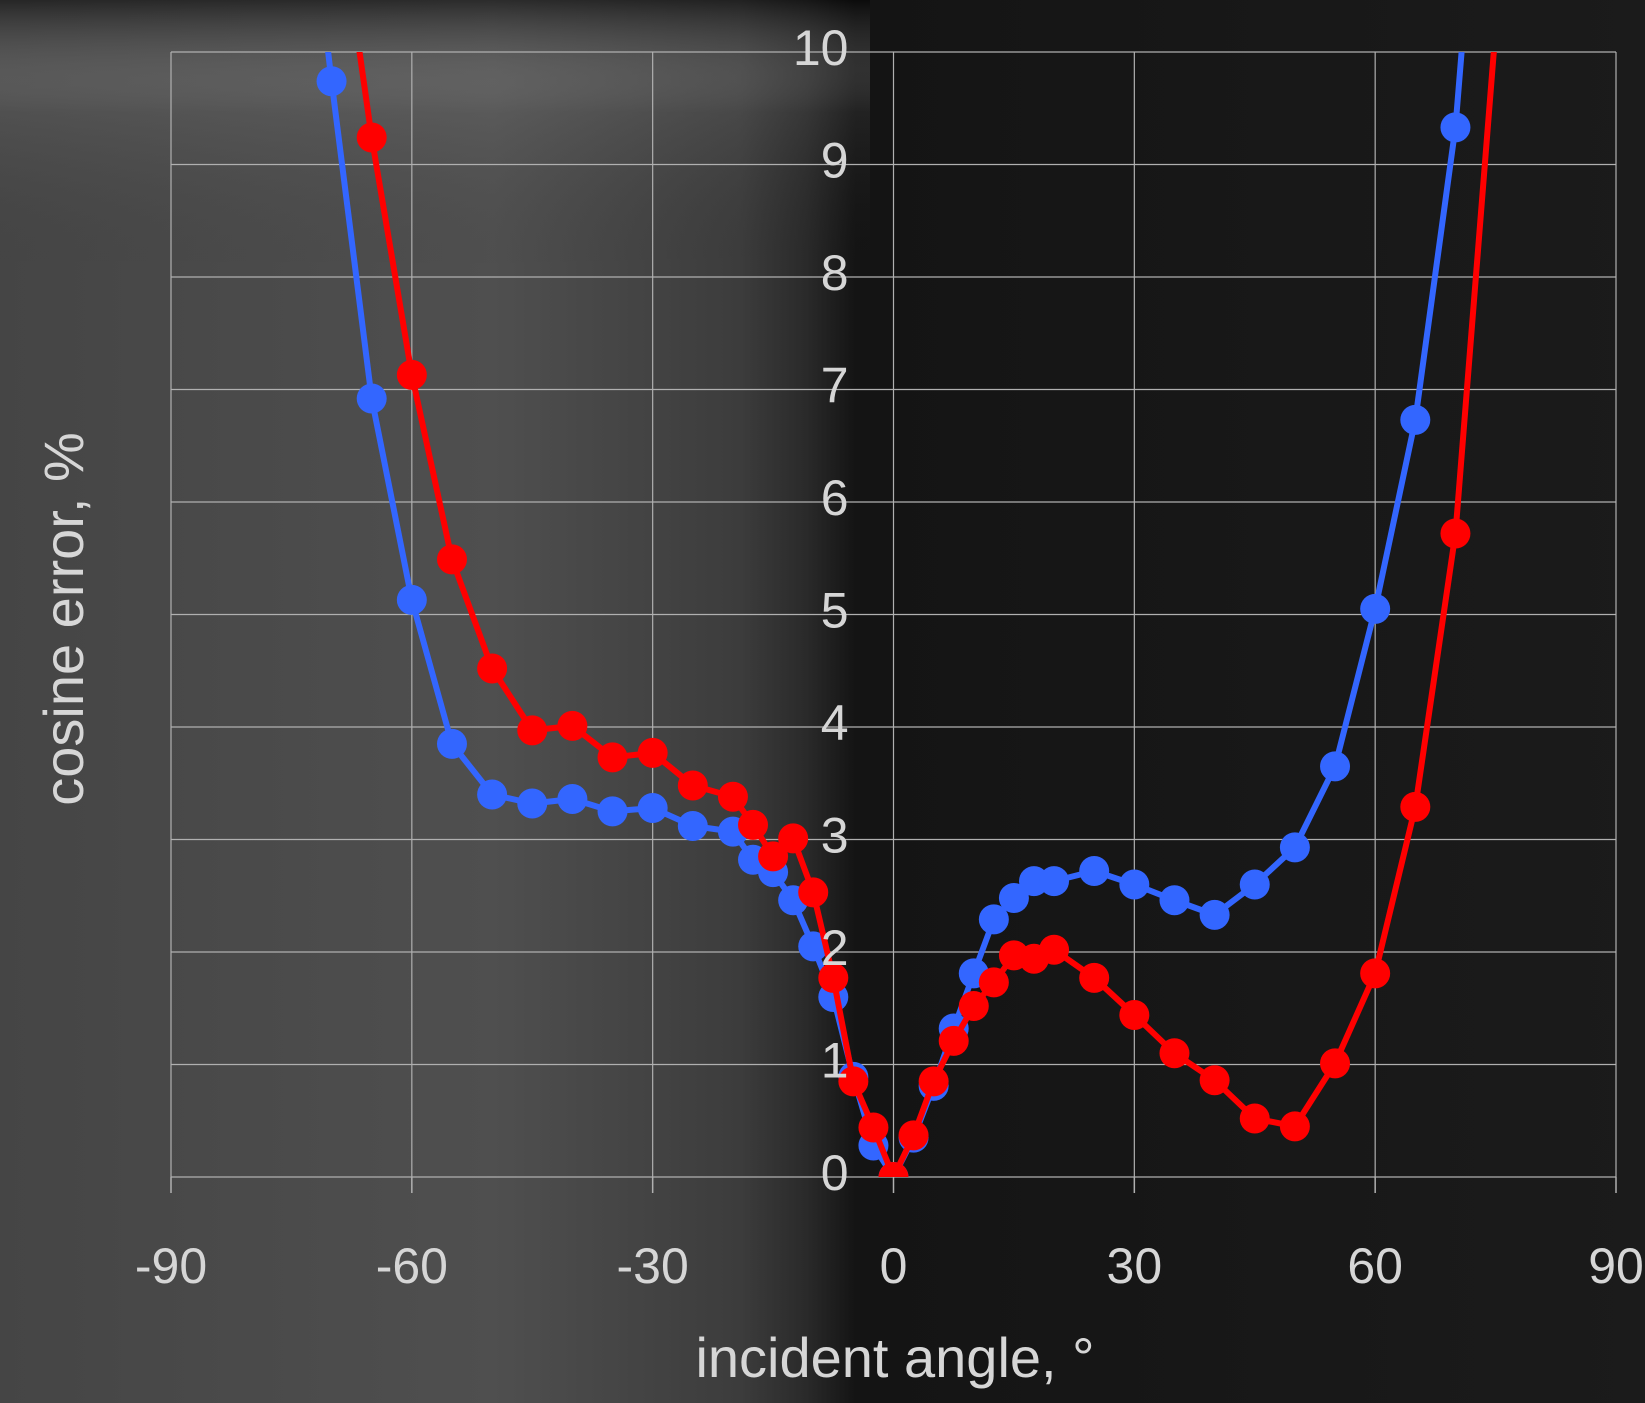  What do you see at coordinates (835, 1061) in the screenshot?
I see `y-tick-label: 1` at bounding box center [835, 1061].